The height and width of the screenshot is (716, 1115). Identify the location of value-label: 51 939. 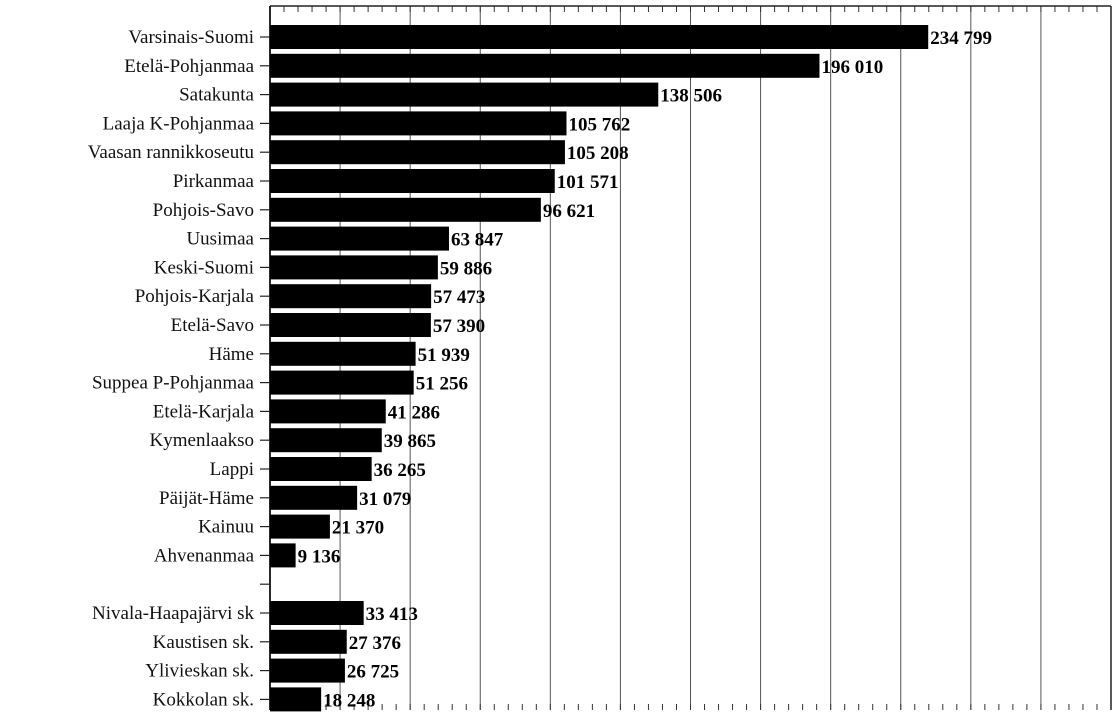
(444, 355).